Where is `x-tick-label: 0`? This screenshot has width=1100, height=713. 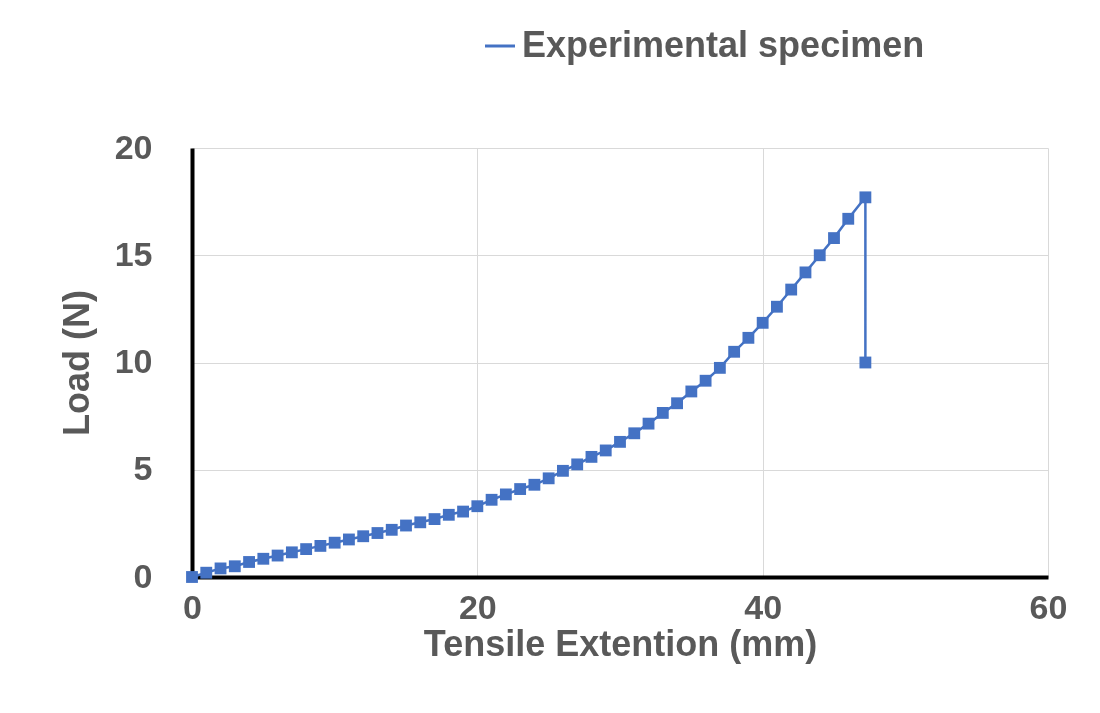
x-tick-label: 0 is located at coordinates (192, 606).